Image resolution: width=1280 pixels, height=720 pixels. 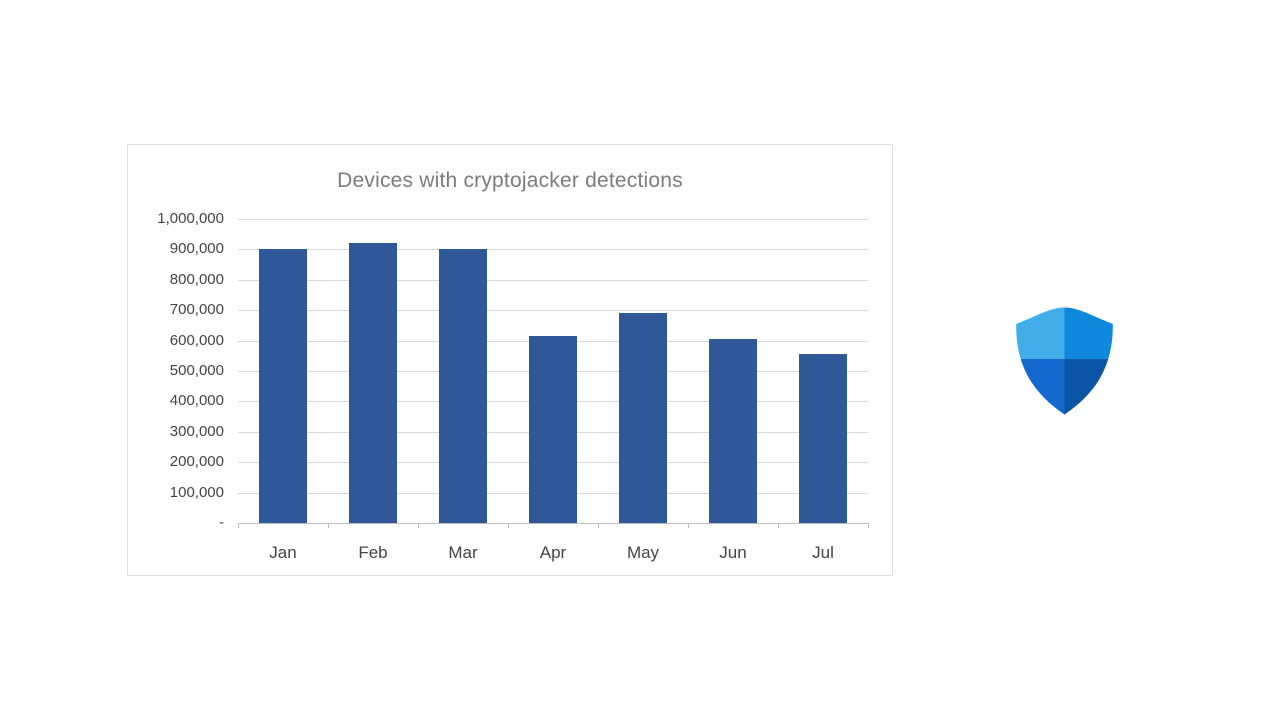 What do you see at coordinates (196, 431) in the screenshot?
I see `y-axis-label: 300,000` at bounding box center [196, 431].